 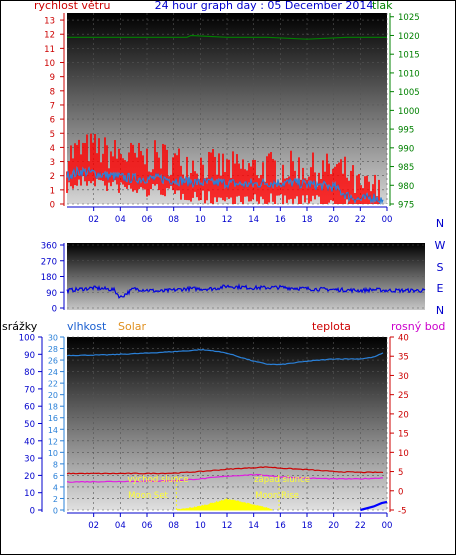 What do you see at coordinates (387, 526) in the screenshot?
I see `weather-x-tick-label: 00` at bounding box center [387, 526].